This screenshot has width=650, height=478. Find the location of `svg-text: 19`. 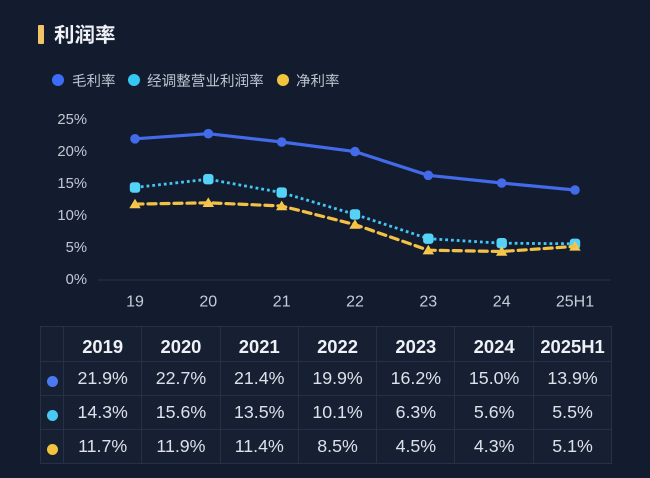

svg-text: 19 is located at coordinates (135, 302).